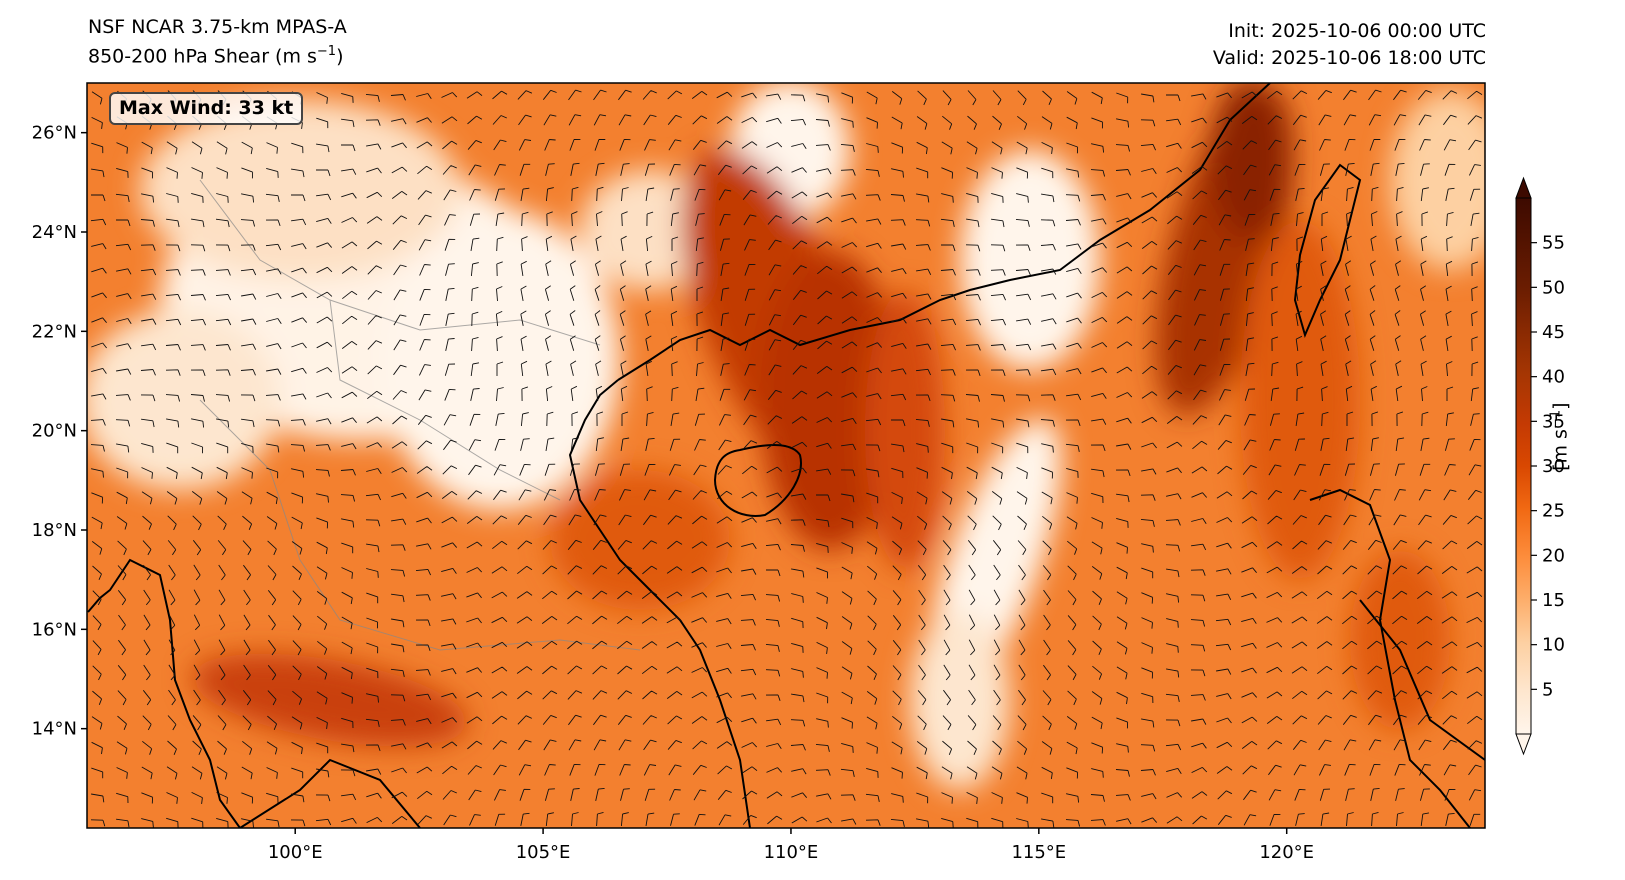  I want to click on lon-tick-label: 105°E, so click(543, 852).